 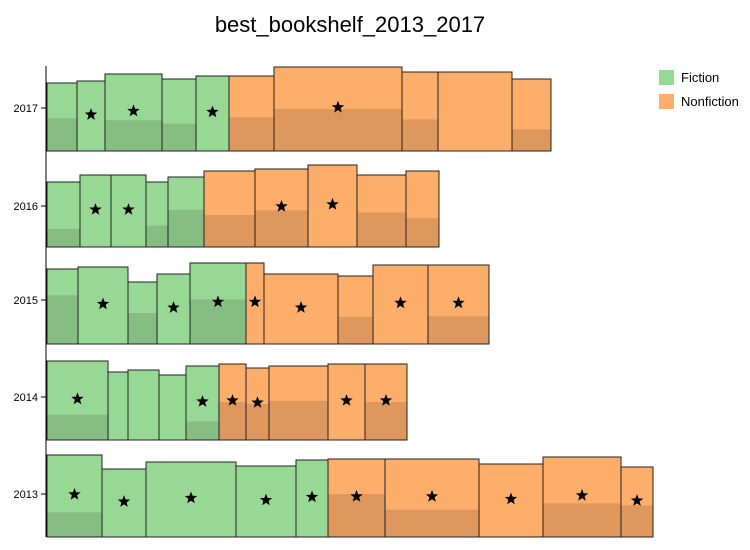 I want to click on legend-swatch-nonfiction, so click(x=666, y=101).